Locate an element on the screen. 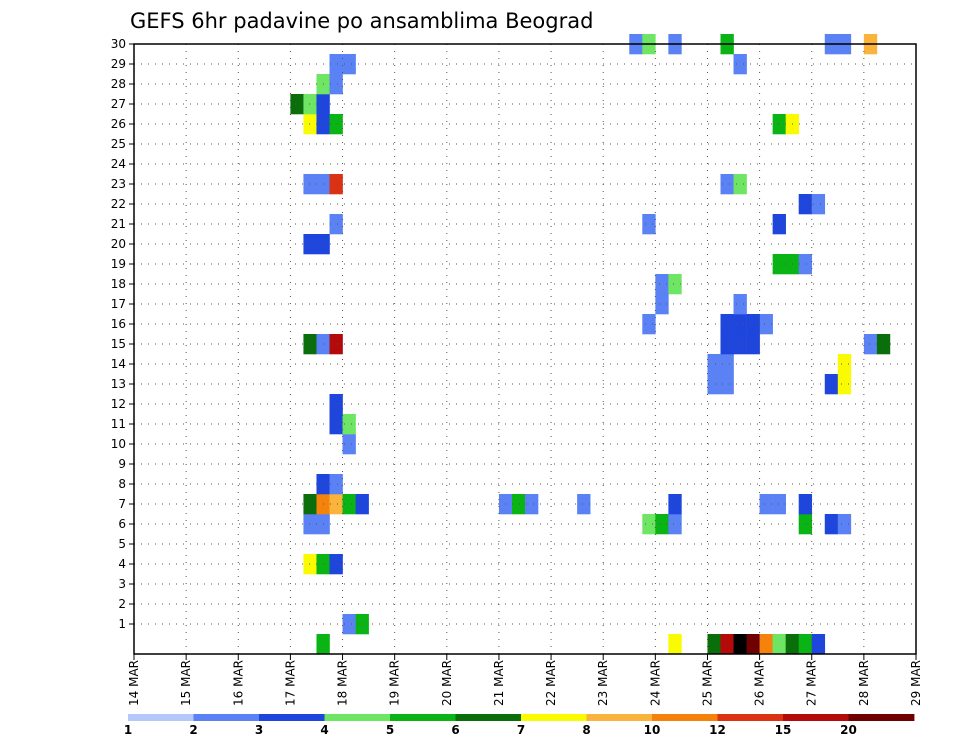 The image size is (960, 742). x-tick-label: 15 MAR is located at coordinates (186, 683).